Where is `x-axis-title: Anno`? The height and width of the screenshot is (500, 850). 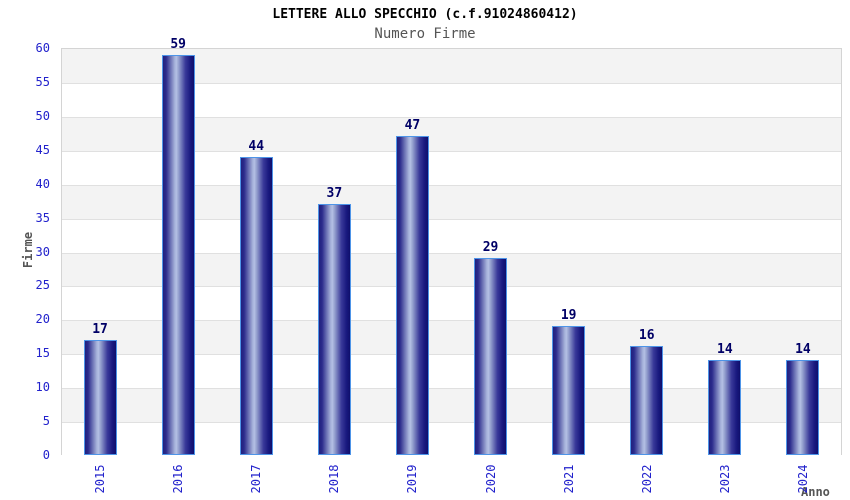
x-axis-title: Anno is located at coordinates (815, 492).